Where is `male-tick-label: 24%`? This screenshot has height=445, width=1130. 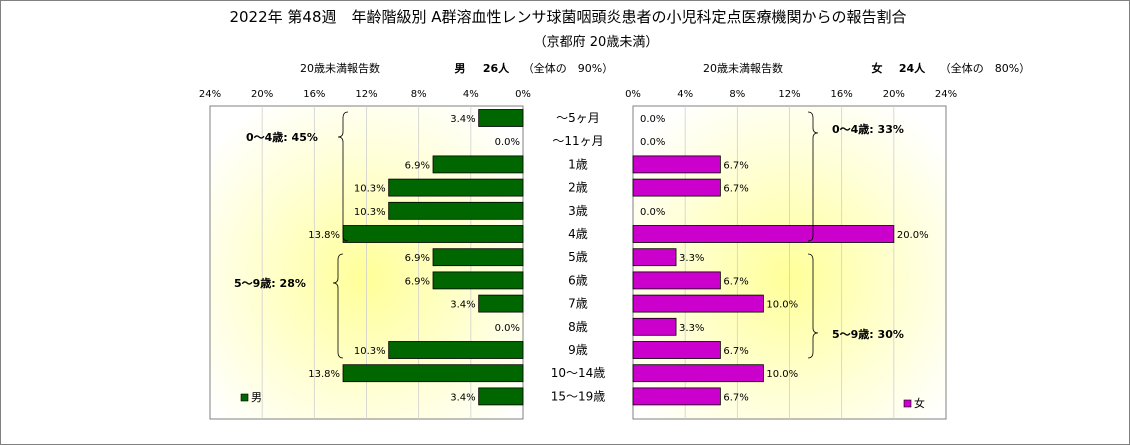
male-tick-label: 24% is located at coordinates (210, 94).